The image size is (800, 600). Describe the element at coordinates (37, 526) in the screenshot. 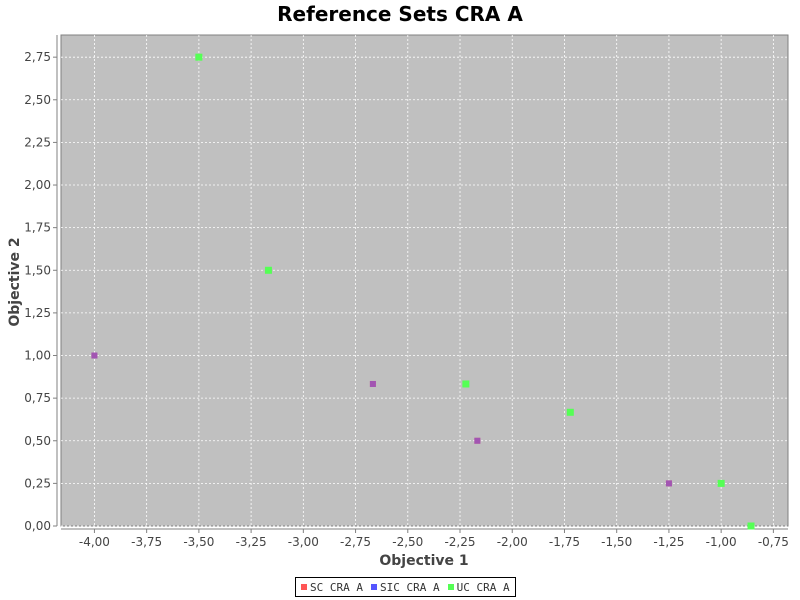

I see `y-tick-label: 0,00` at that location.